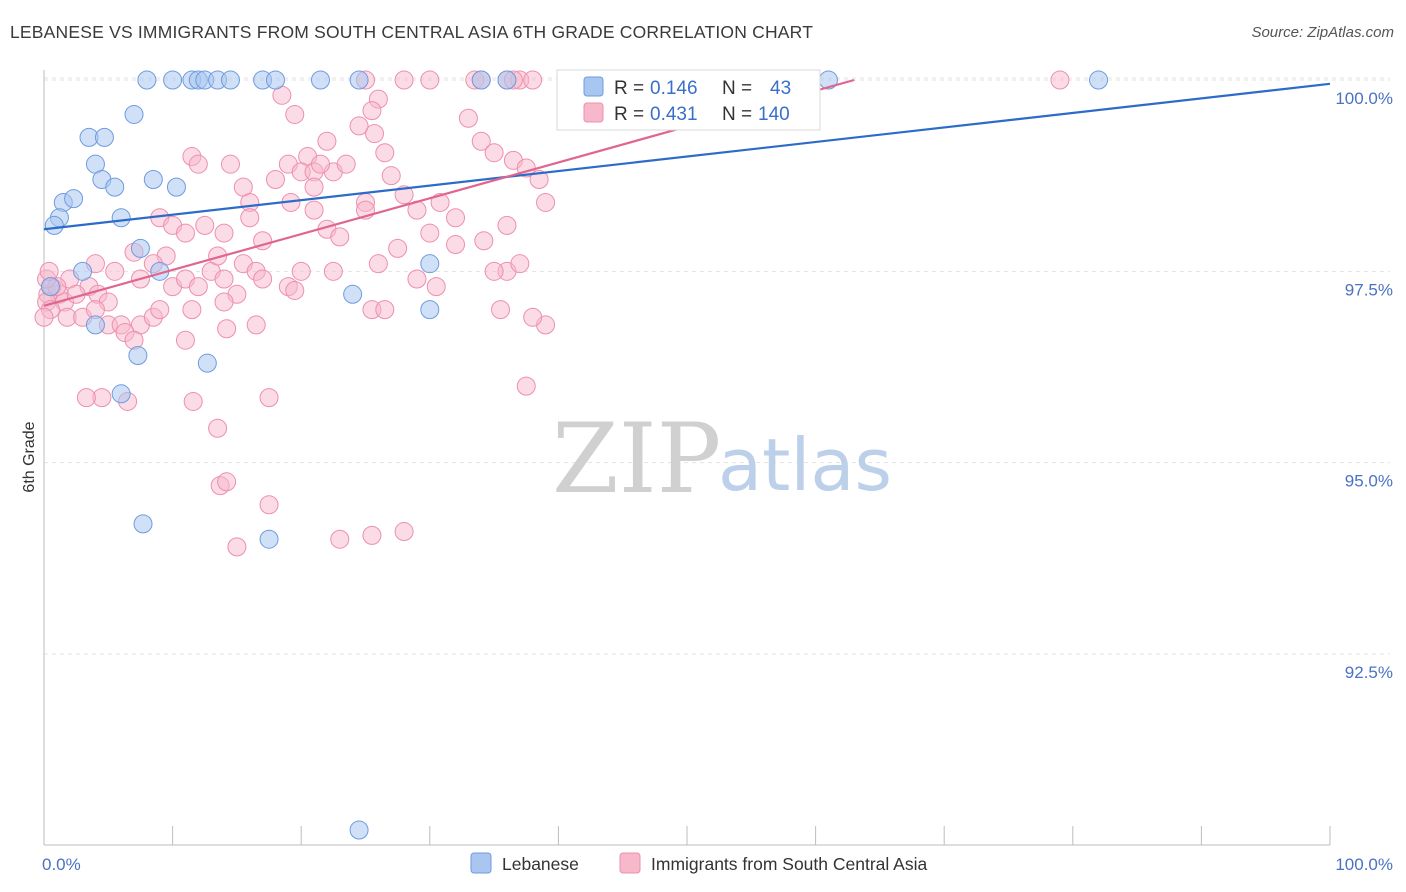  What do you see at coordinates (1364, 864) in the screenshot?
I see `x-tick-label-max: 100.0%` at bounding box center [1364, 864].